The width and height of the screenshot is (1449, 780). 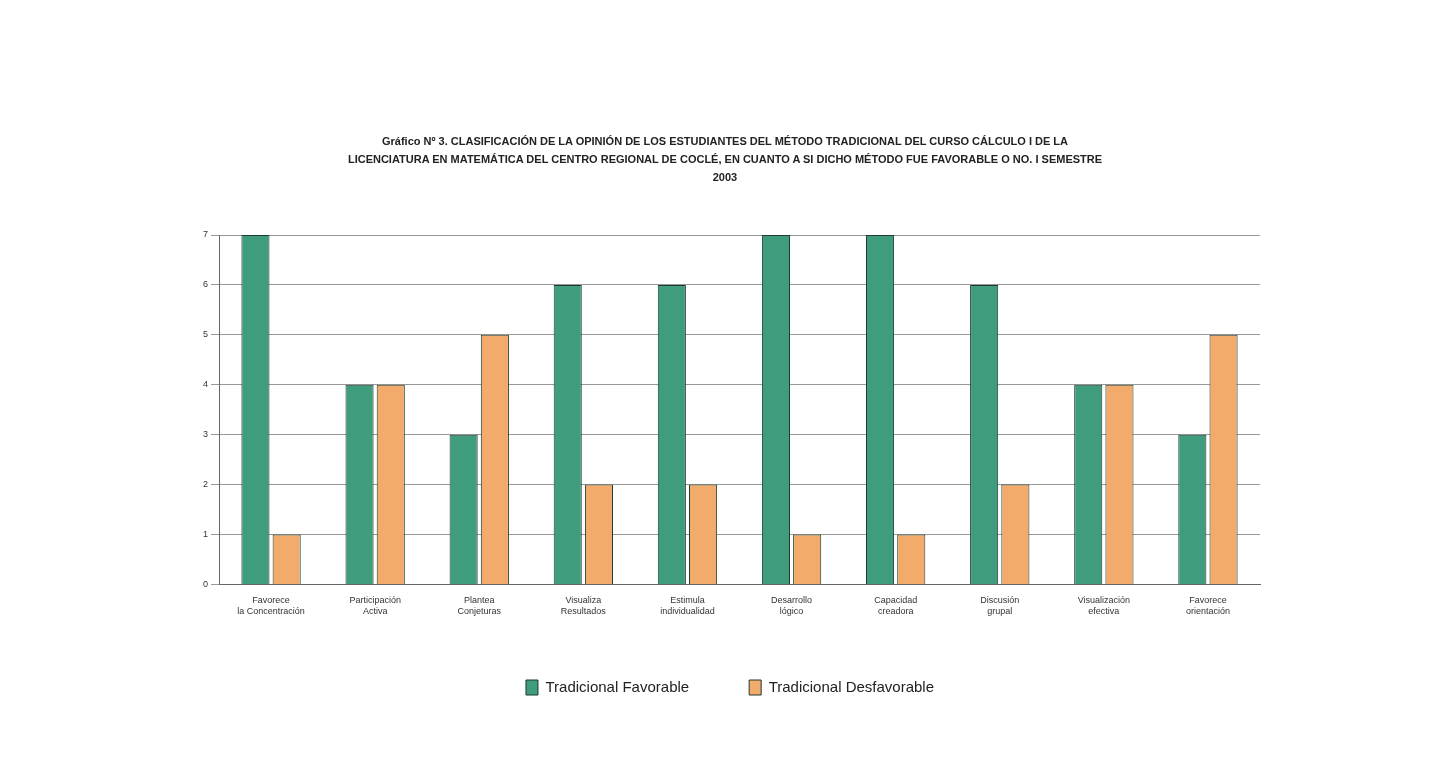 I want to click on x-tick-label: Plantea Conjeturas, so click(x=479, y=606).